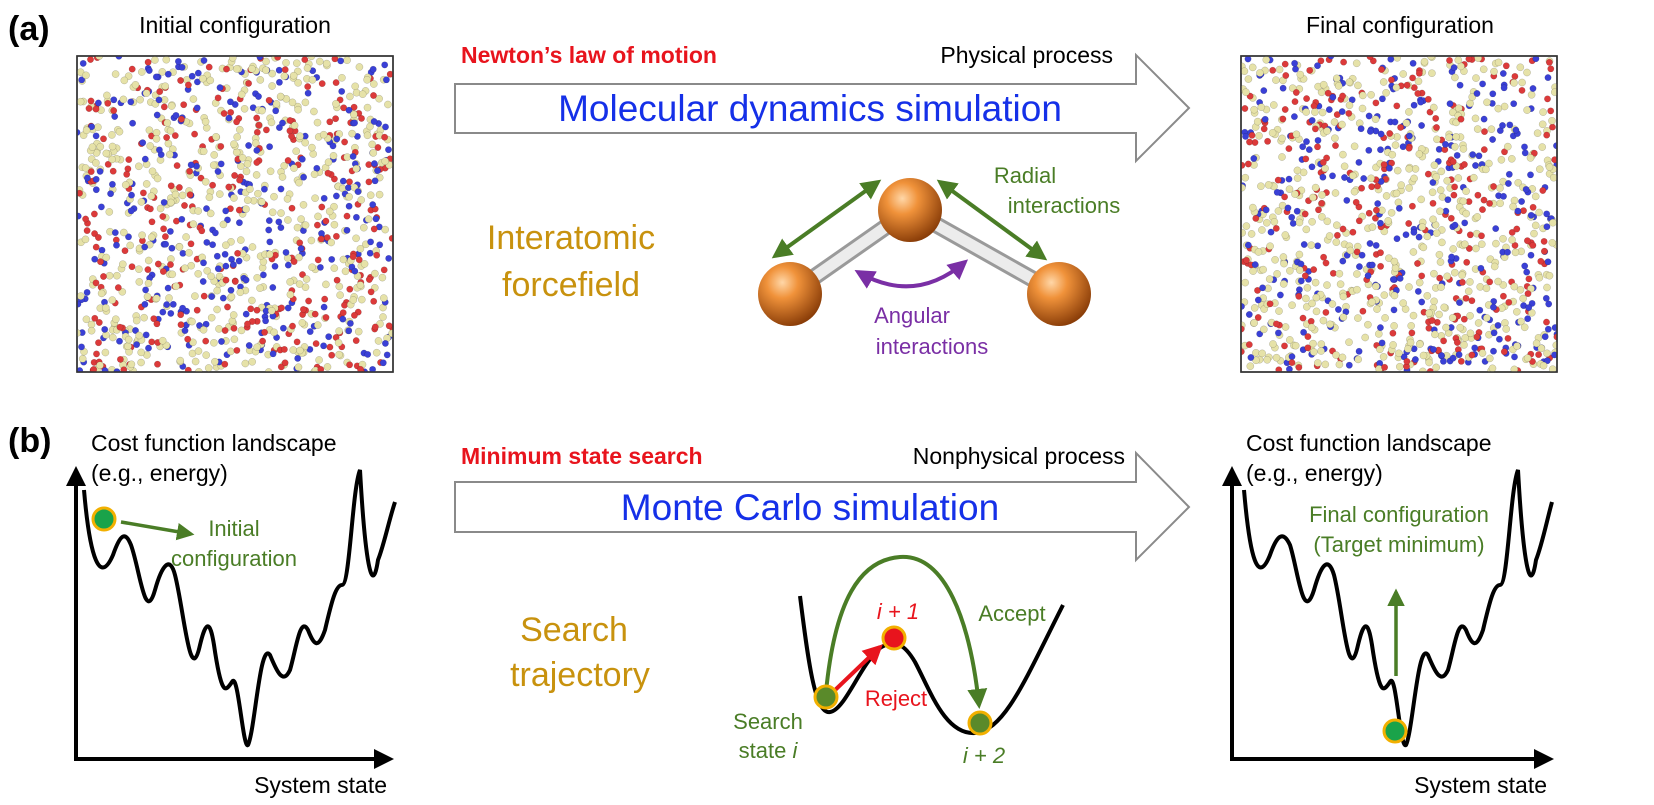  I want to click on angular-label-line2: interactions, so click(932, 346).